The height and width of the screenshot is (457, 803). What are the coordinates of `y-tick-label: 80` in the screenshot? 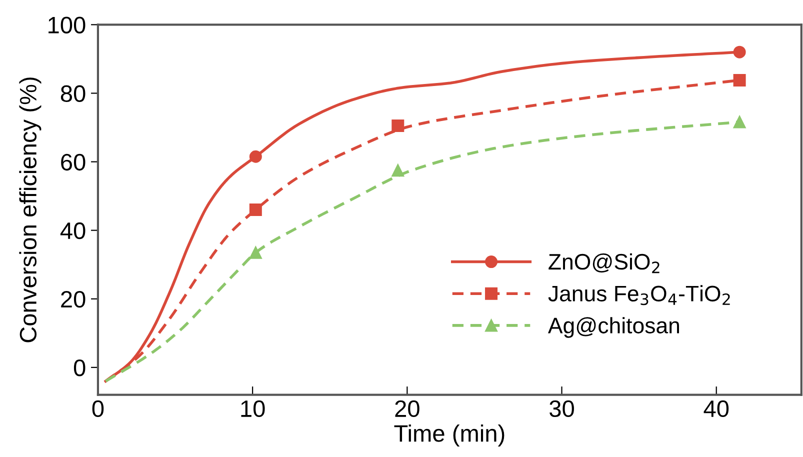 It's located at (73, 93).